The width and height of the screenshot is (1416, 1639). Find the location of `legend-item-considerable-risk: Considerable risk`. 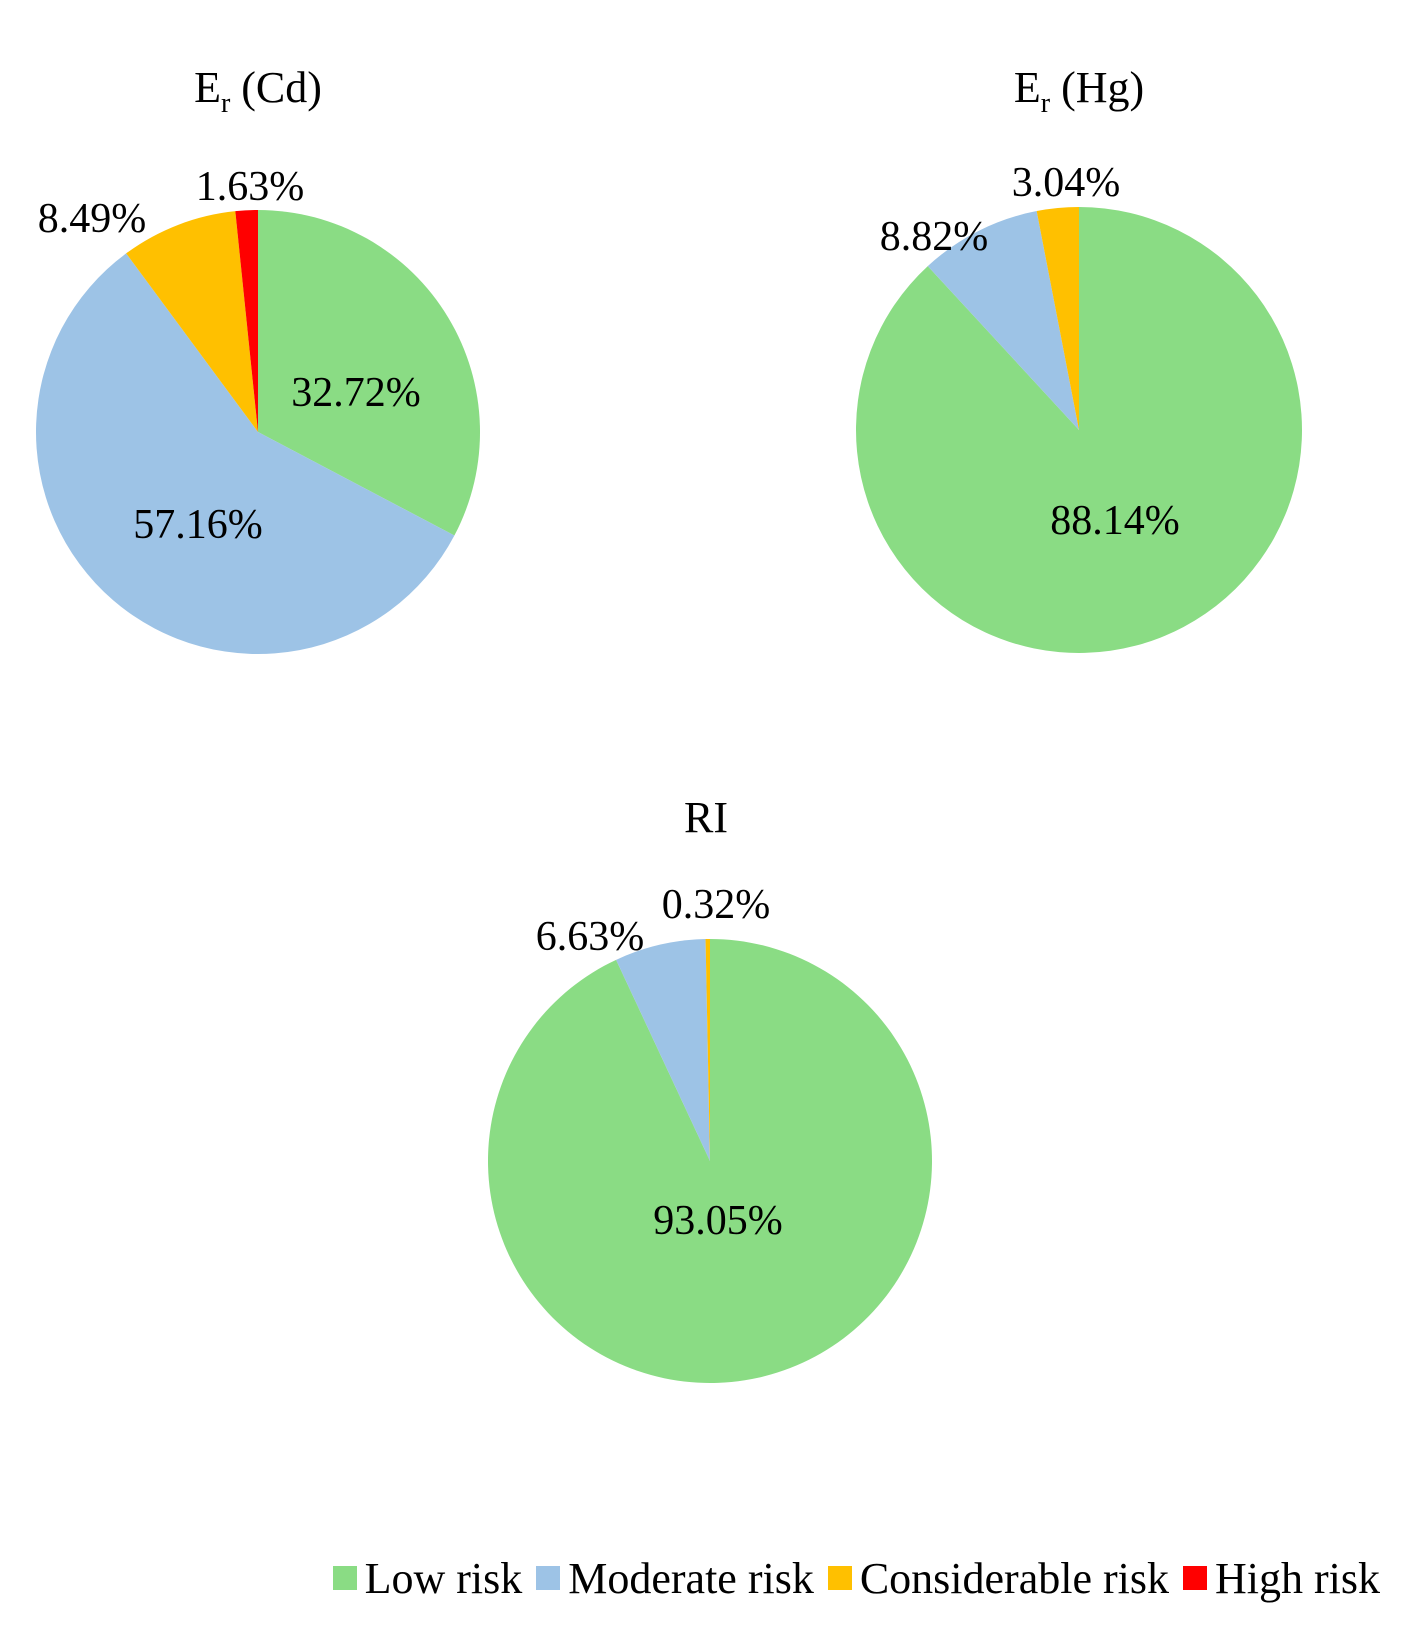

legend-item-considerable-risk: Considerable risk is located at coordinates (998, 1578).